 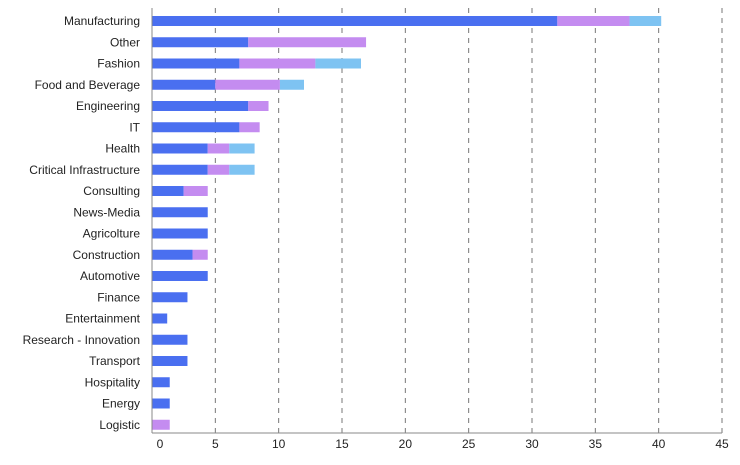 What do you see at coordinates (215, 444) in the screenshot?
I see `x-tick-label: 5` at bounding box center [215, 444].